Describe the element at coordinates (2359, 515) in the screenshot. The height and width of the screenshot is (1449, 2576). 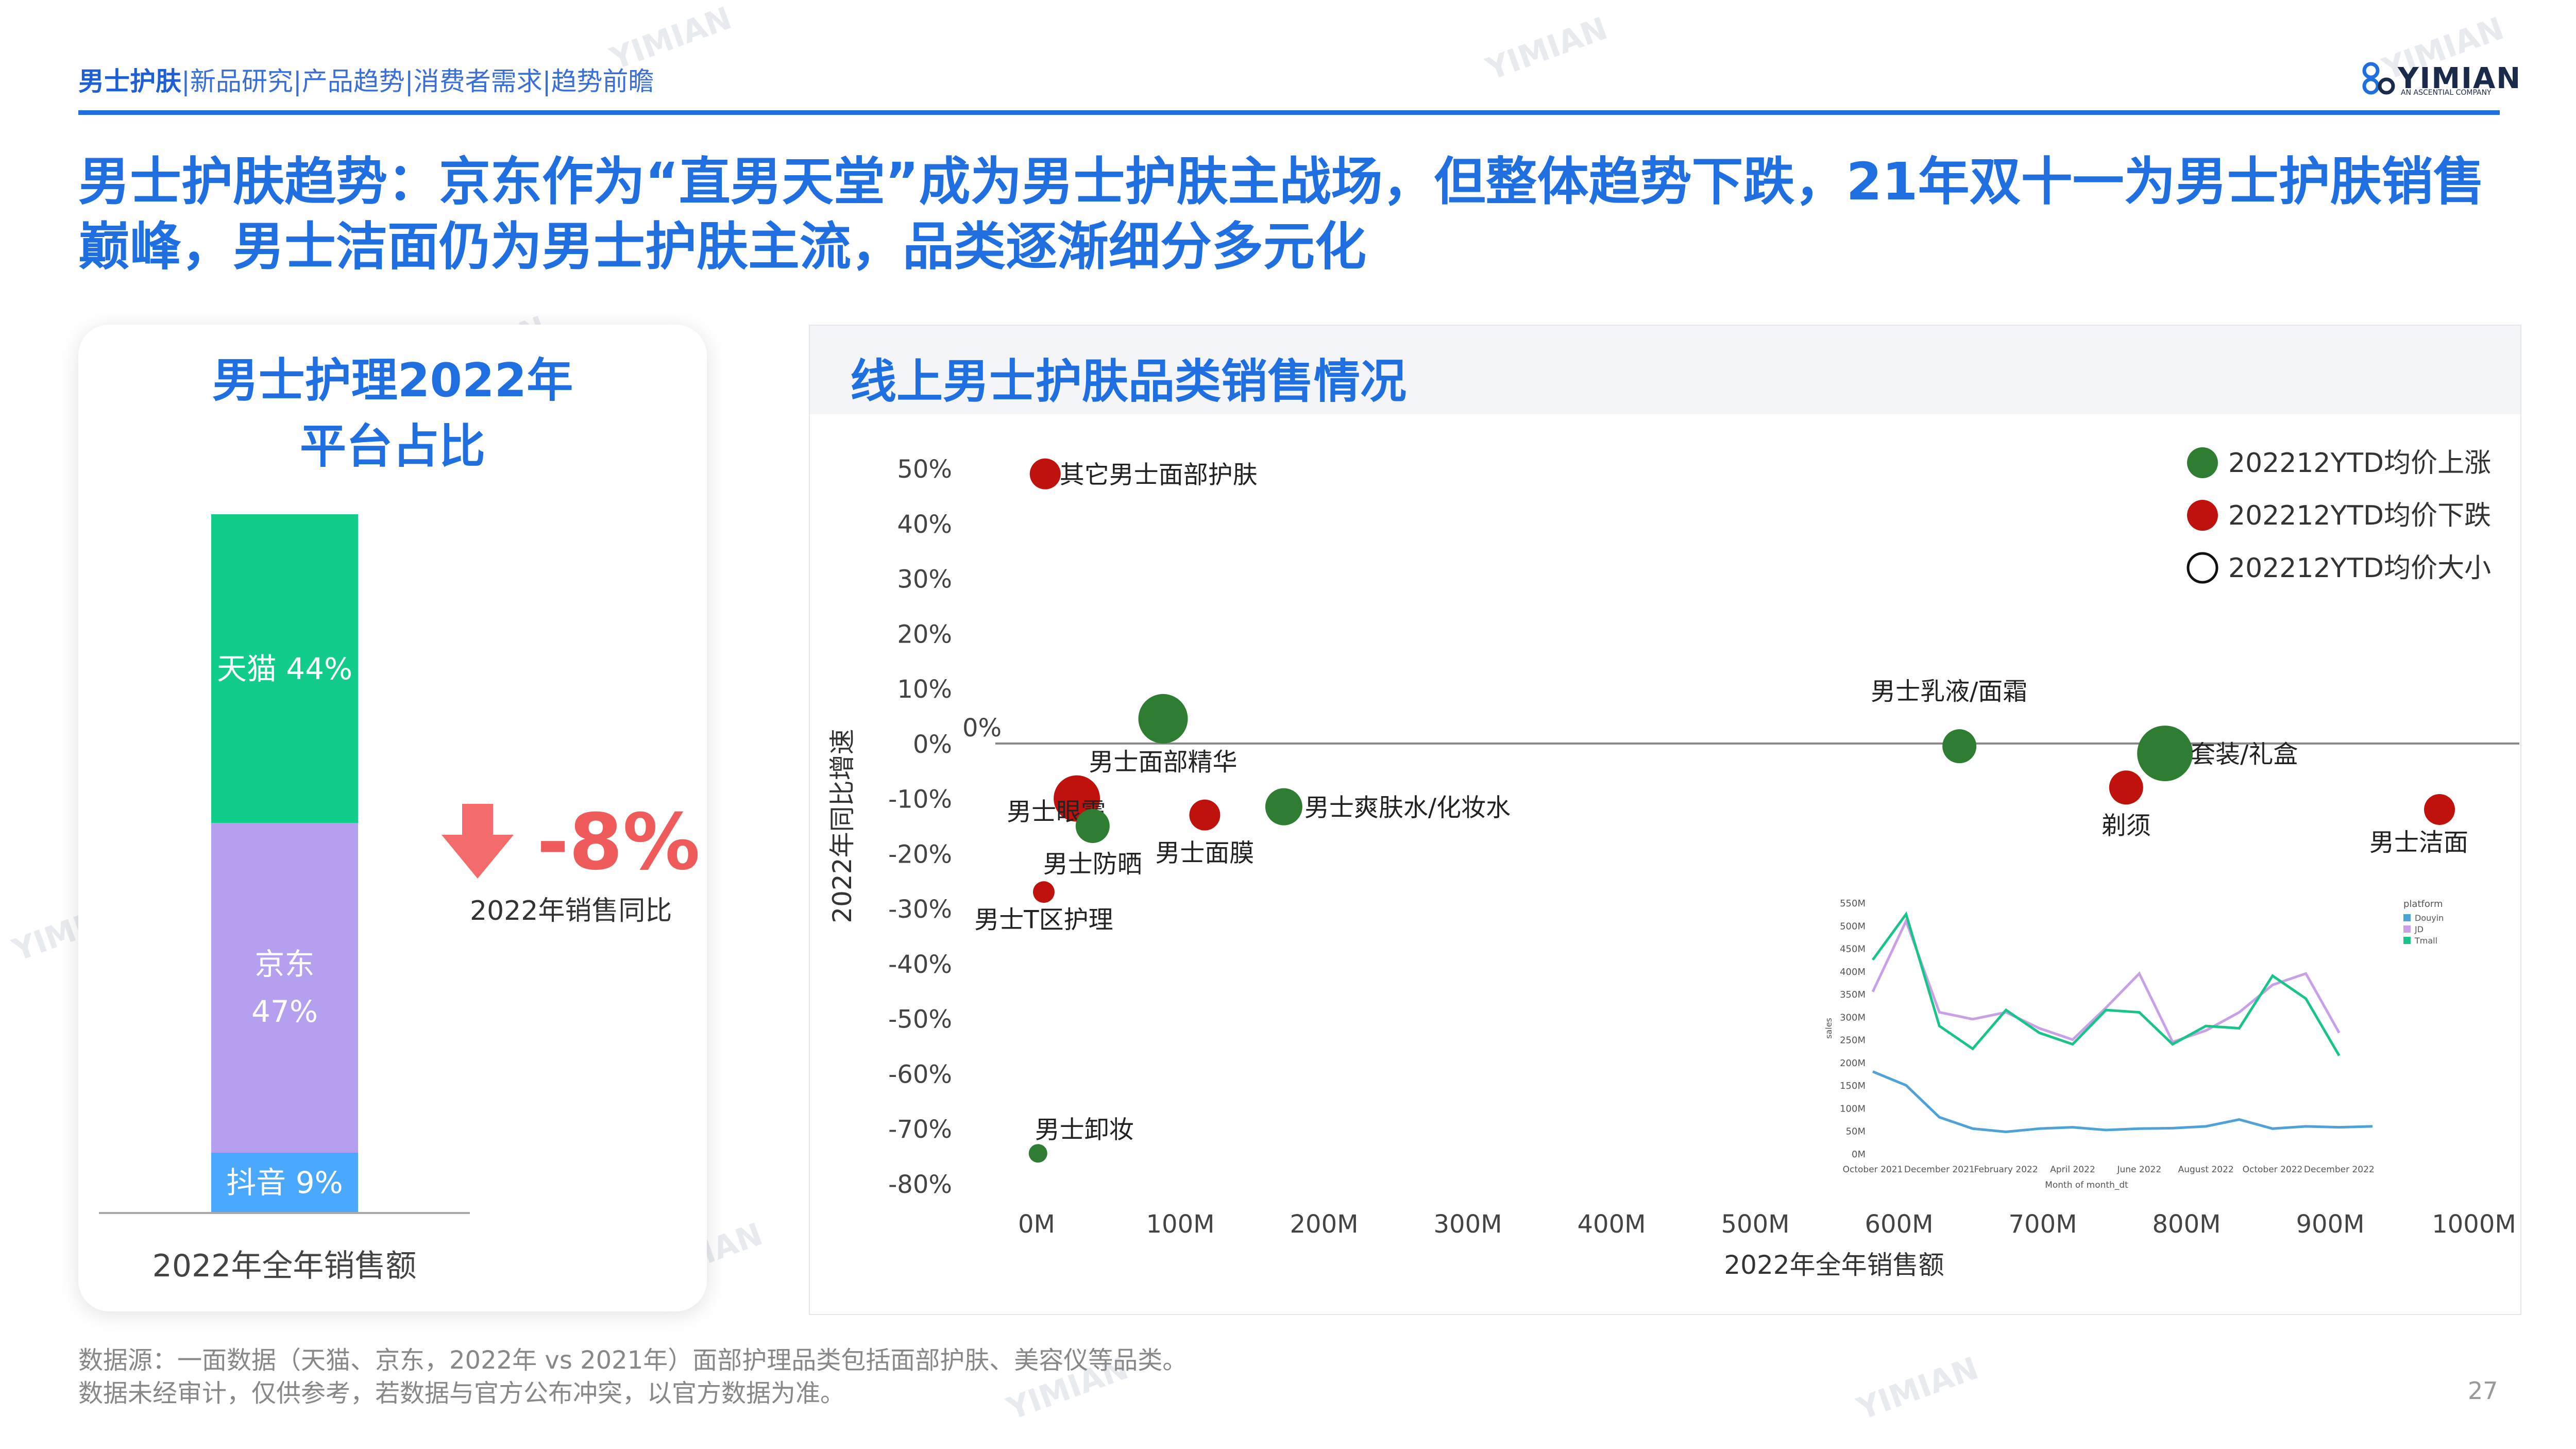
I see `legend-label: 202212YTD均价下跌` at that location.